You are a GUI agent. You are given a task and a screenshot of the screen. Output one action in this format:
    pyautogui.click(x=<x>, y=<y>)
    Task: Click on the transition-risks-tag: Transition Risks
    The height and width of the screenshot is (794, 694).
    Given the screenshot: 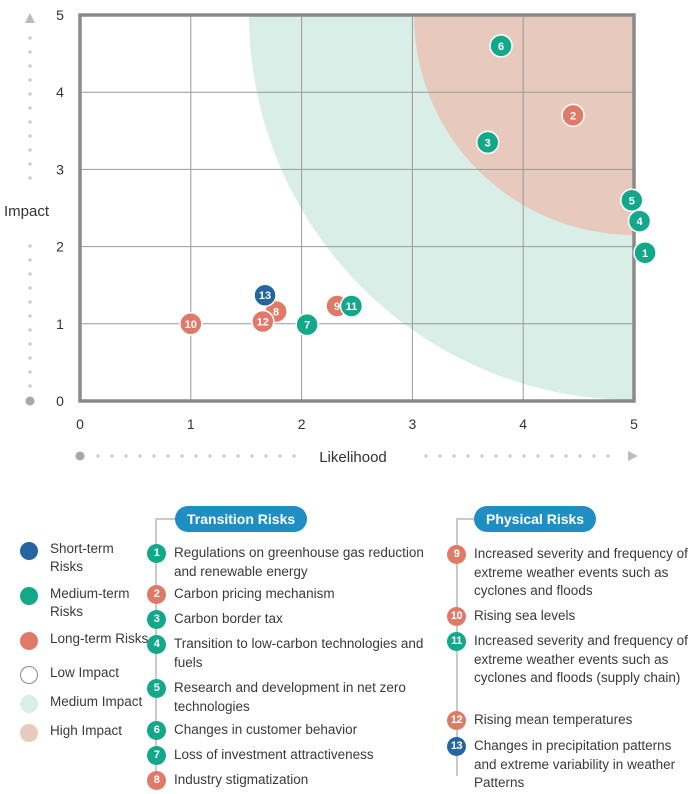 What is the action you would take?
    pyautogui.click(x=241, y=519)
    